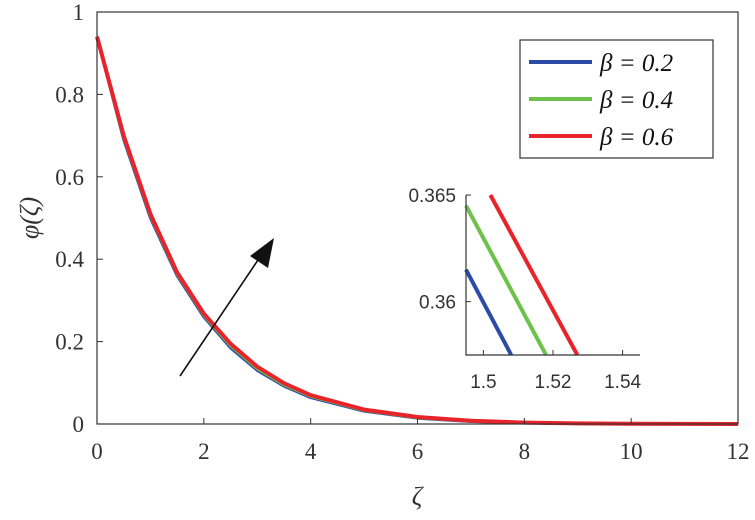  I want to click on legend-label-1: β = 0.2, so click(636, 63).